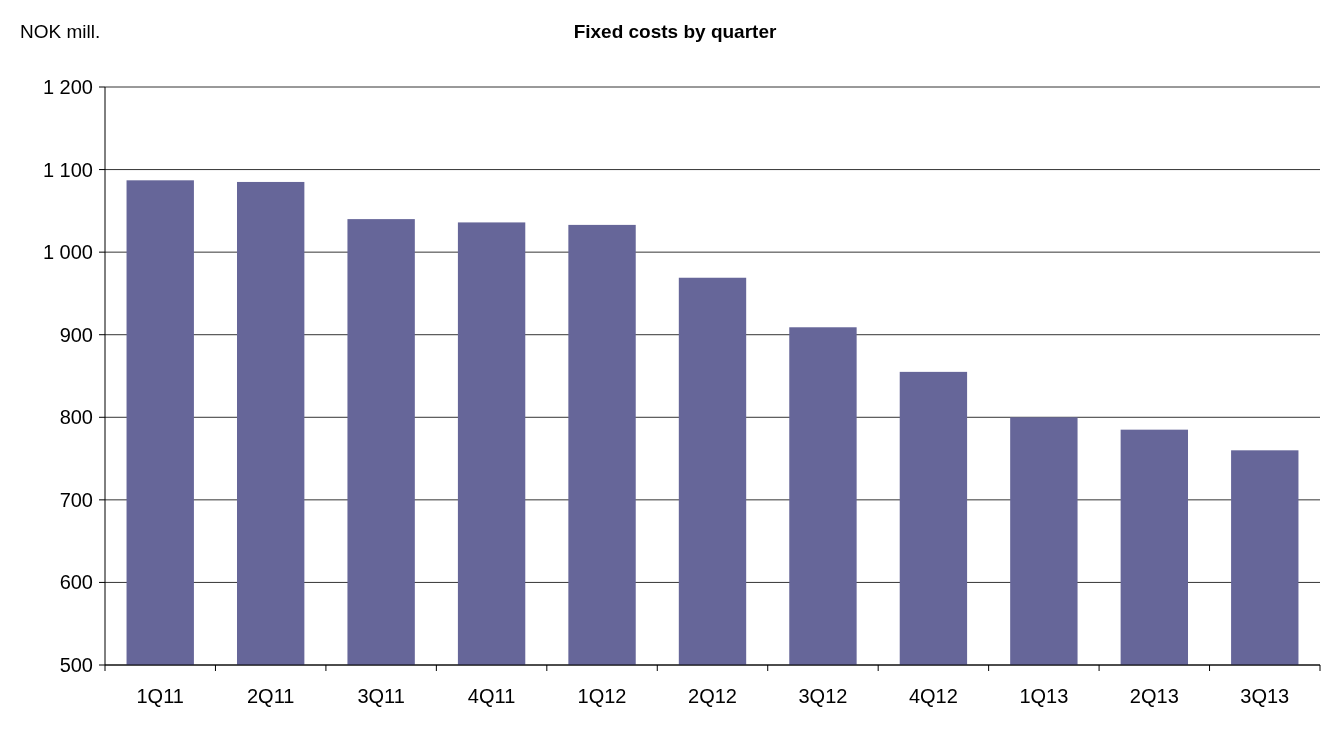 This screenshot has height=729, width=1330. I want to click on x-tick-label: 4Q11, so click(491, 696).